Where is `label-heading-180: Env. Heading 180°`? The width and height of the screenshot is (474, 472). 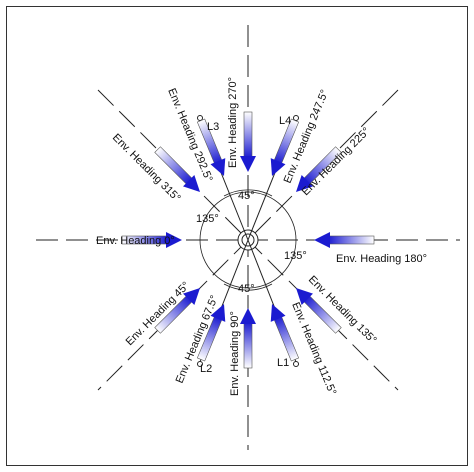
label-heading-180: Env. Heading 180° is located at coordinates (381, 259).